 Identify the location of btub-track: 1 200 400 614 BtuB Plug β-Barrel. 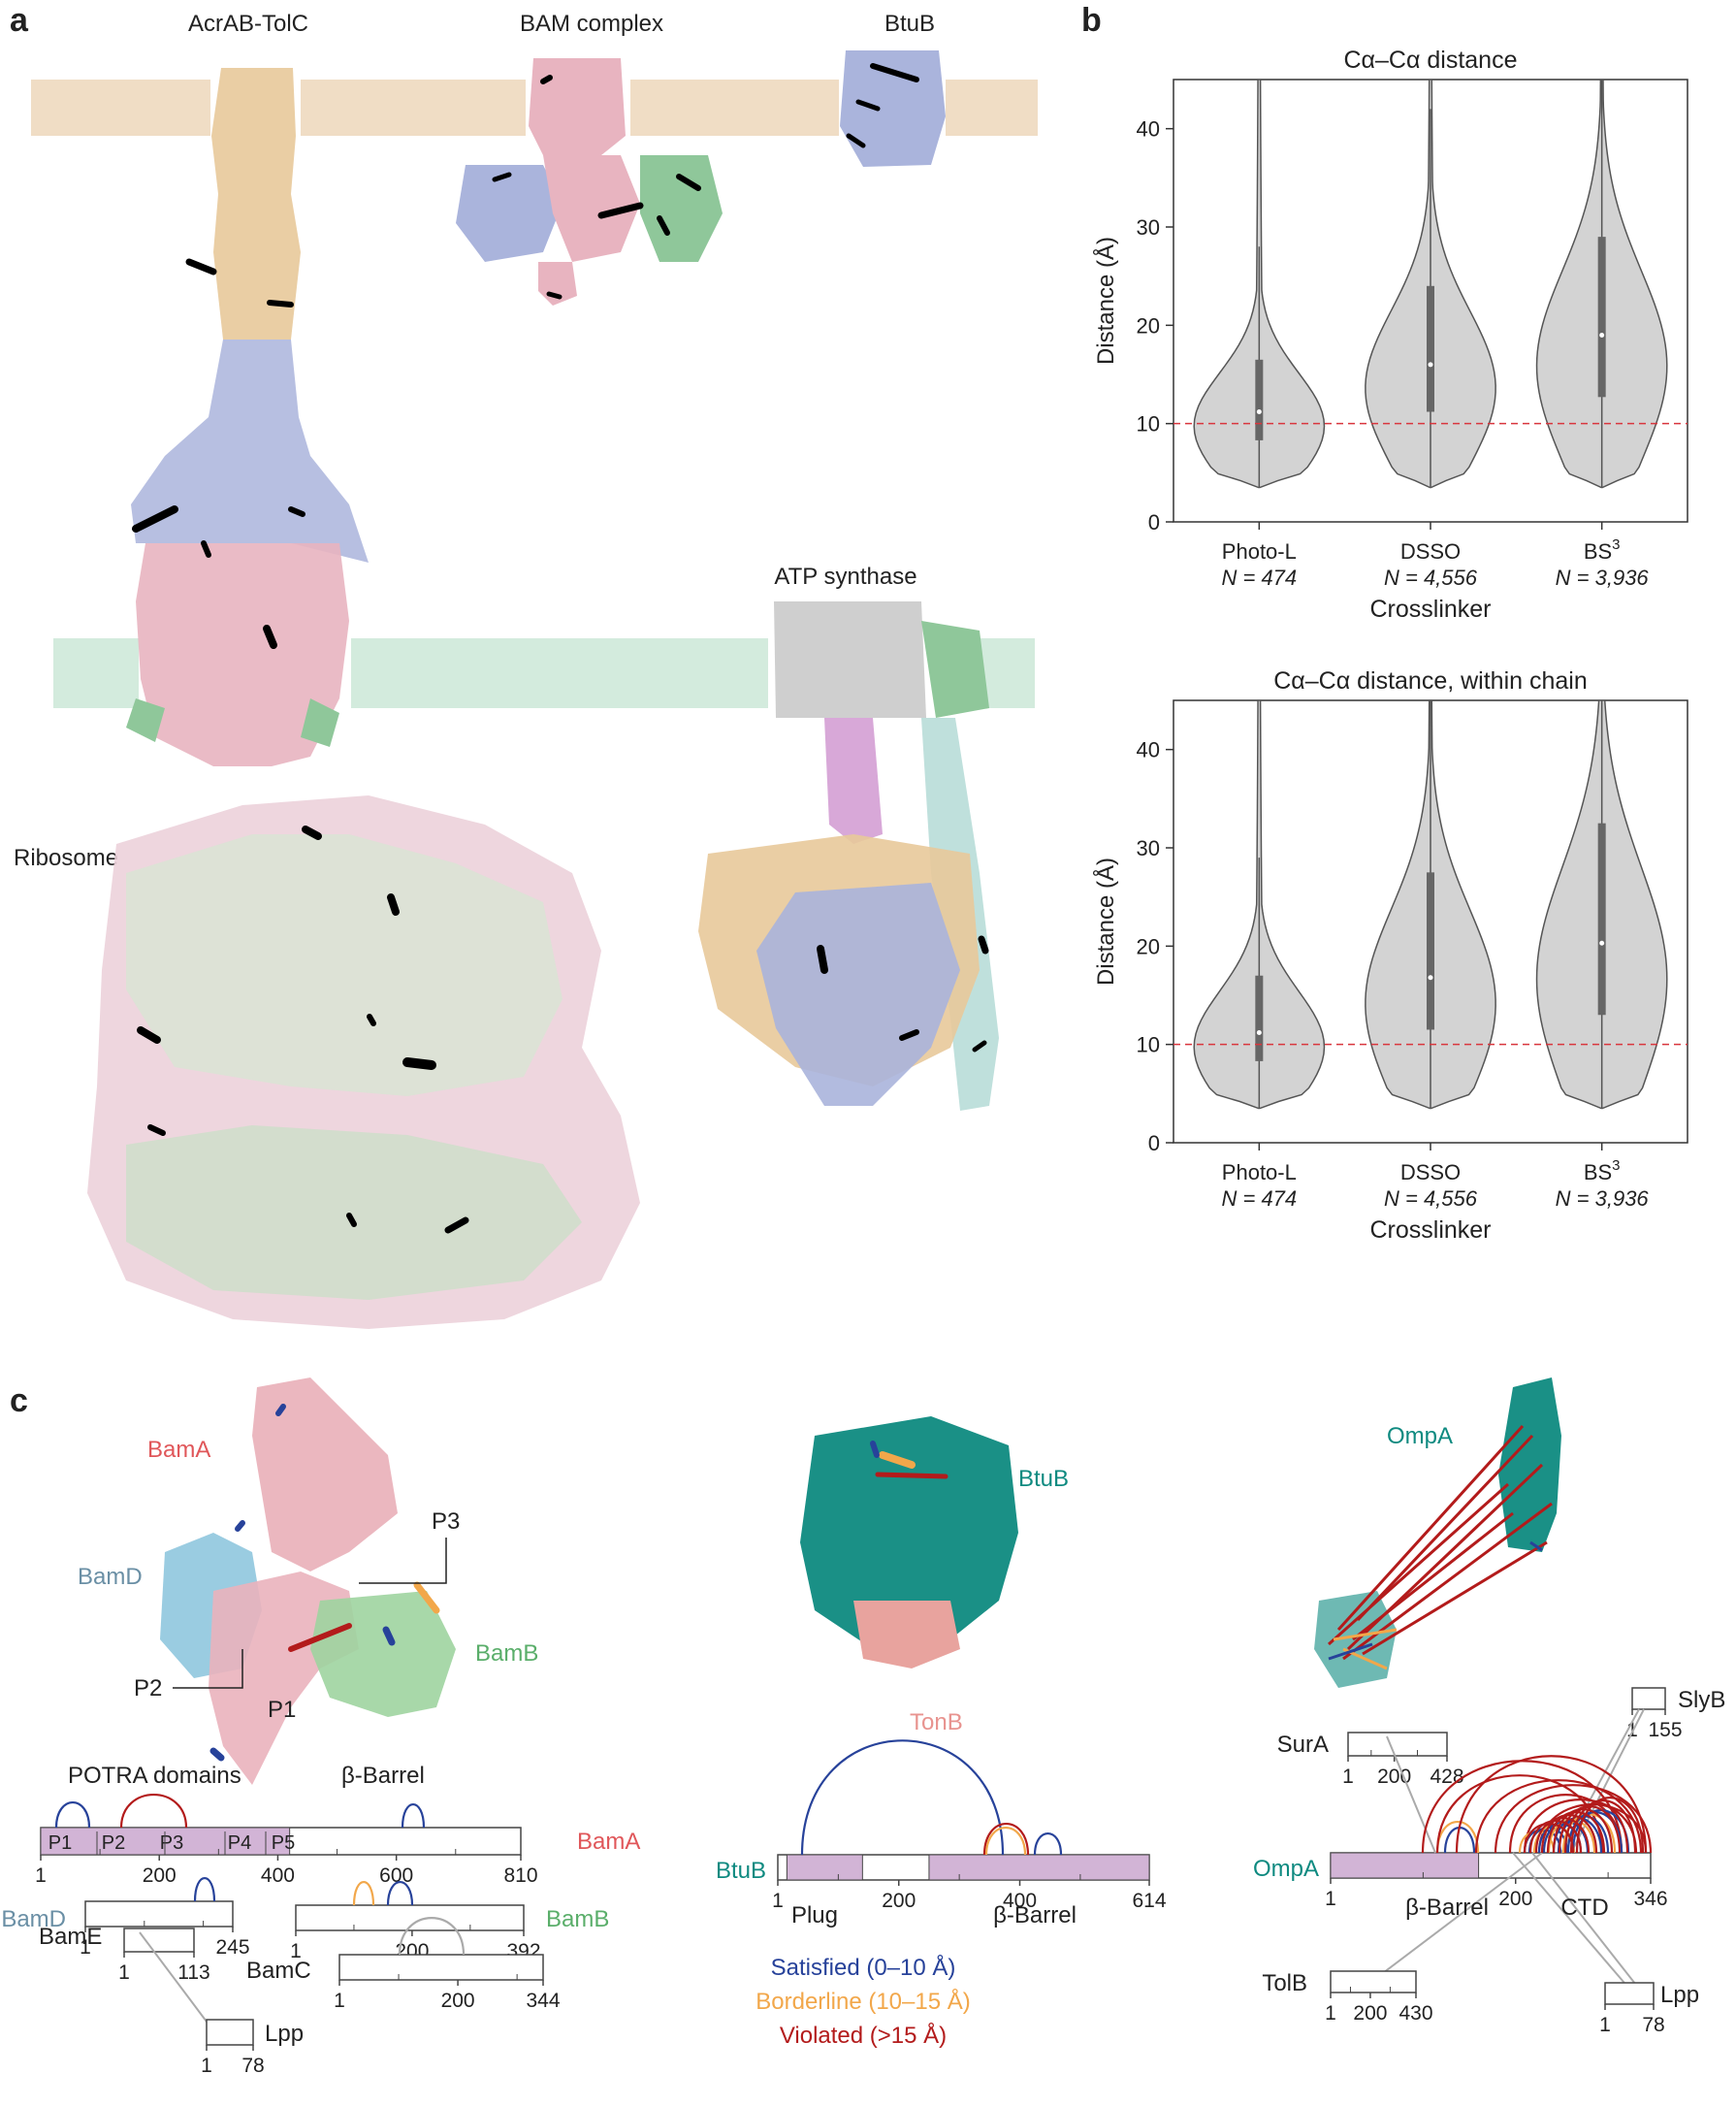
(941, 1833).